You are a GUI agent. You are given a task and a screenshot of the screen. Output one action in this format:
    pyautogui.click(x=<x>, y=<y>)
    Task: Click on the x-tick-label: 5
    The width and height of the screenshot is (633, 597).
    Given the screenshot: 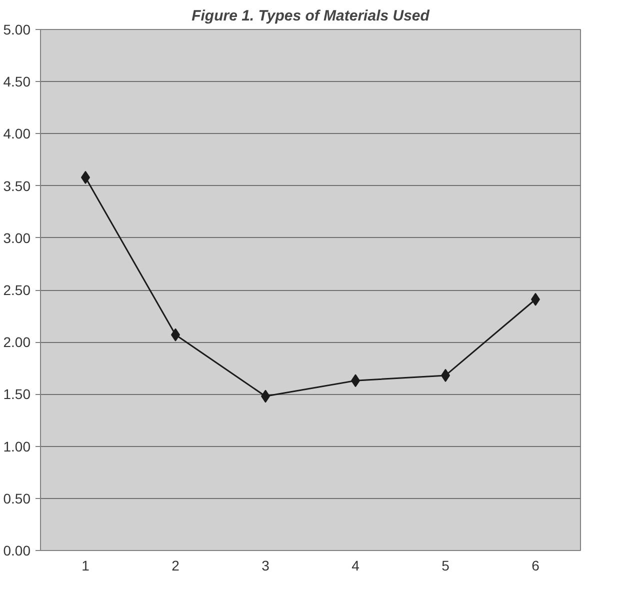 What is the action you would take?
    pyautogui.click(x=446, y=566)
    